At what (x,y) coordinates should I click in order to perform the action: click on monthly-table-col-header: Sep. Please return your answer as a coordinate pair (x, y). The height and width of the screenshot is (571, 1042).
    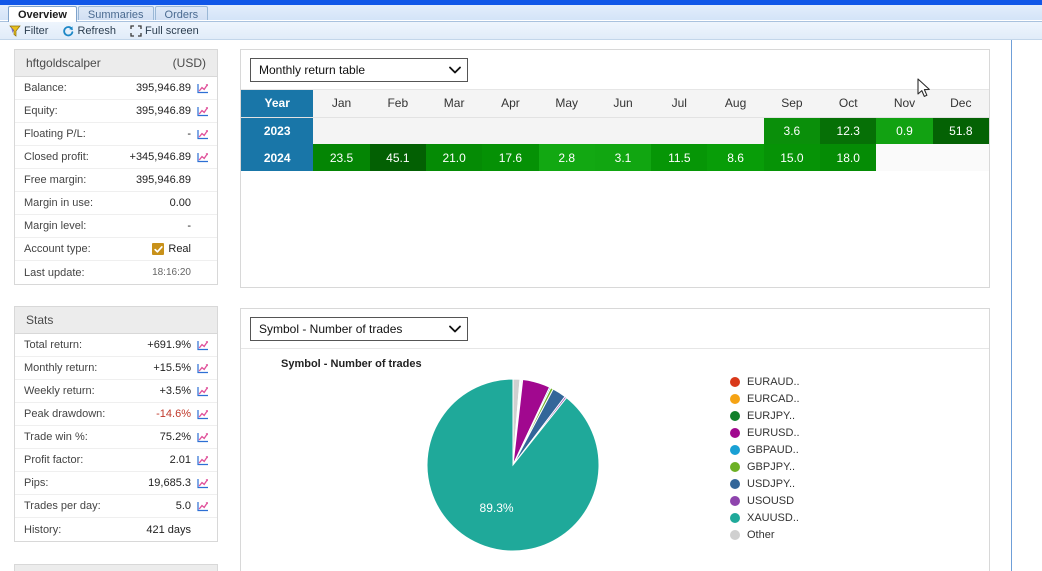
    Looking at the image, I should click on (792, 104).